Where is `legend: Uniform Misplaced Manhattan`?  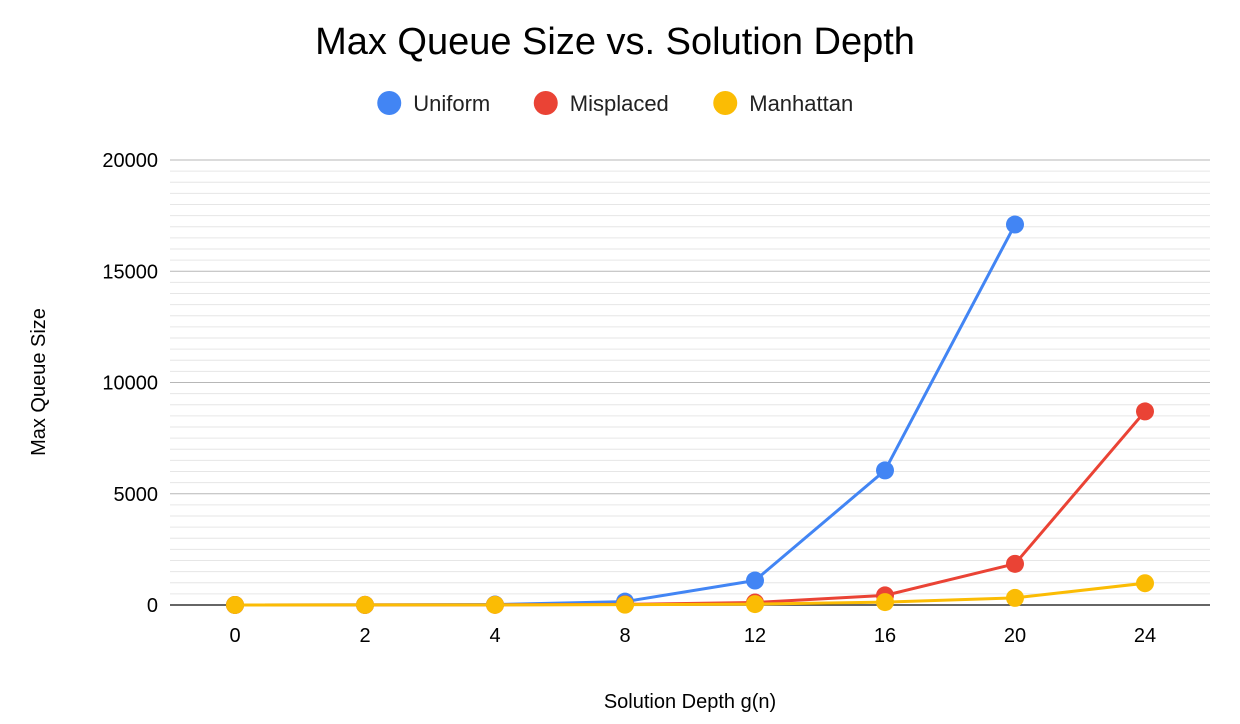
legend: Uniform Misplaced Manhattan is located at coordinates (615, 103).